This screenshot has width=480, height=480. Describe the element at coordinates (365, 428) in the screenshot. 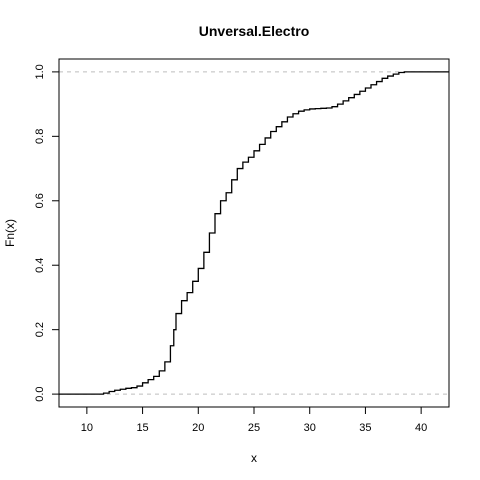

I see `x-tick-label: 35` at that location.